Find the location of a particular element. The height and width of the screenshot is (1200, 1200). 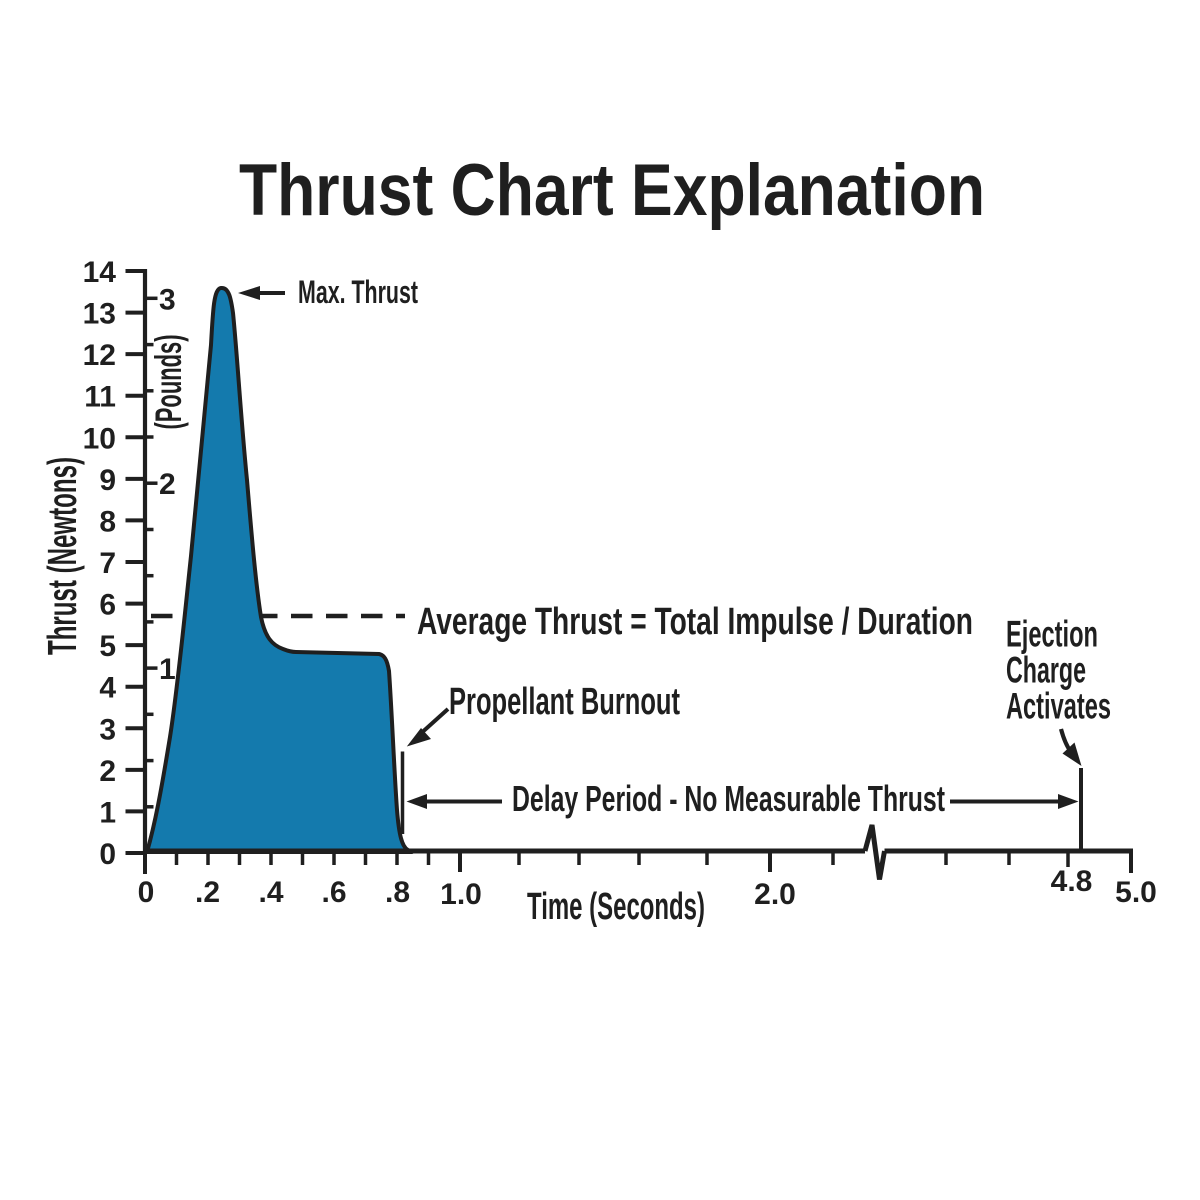

svg-text: 5 is located at coordinates (107, 646).